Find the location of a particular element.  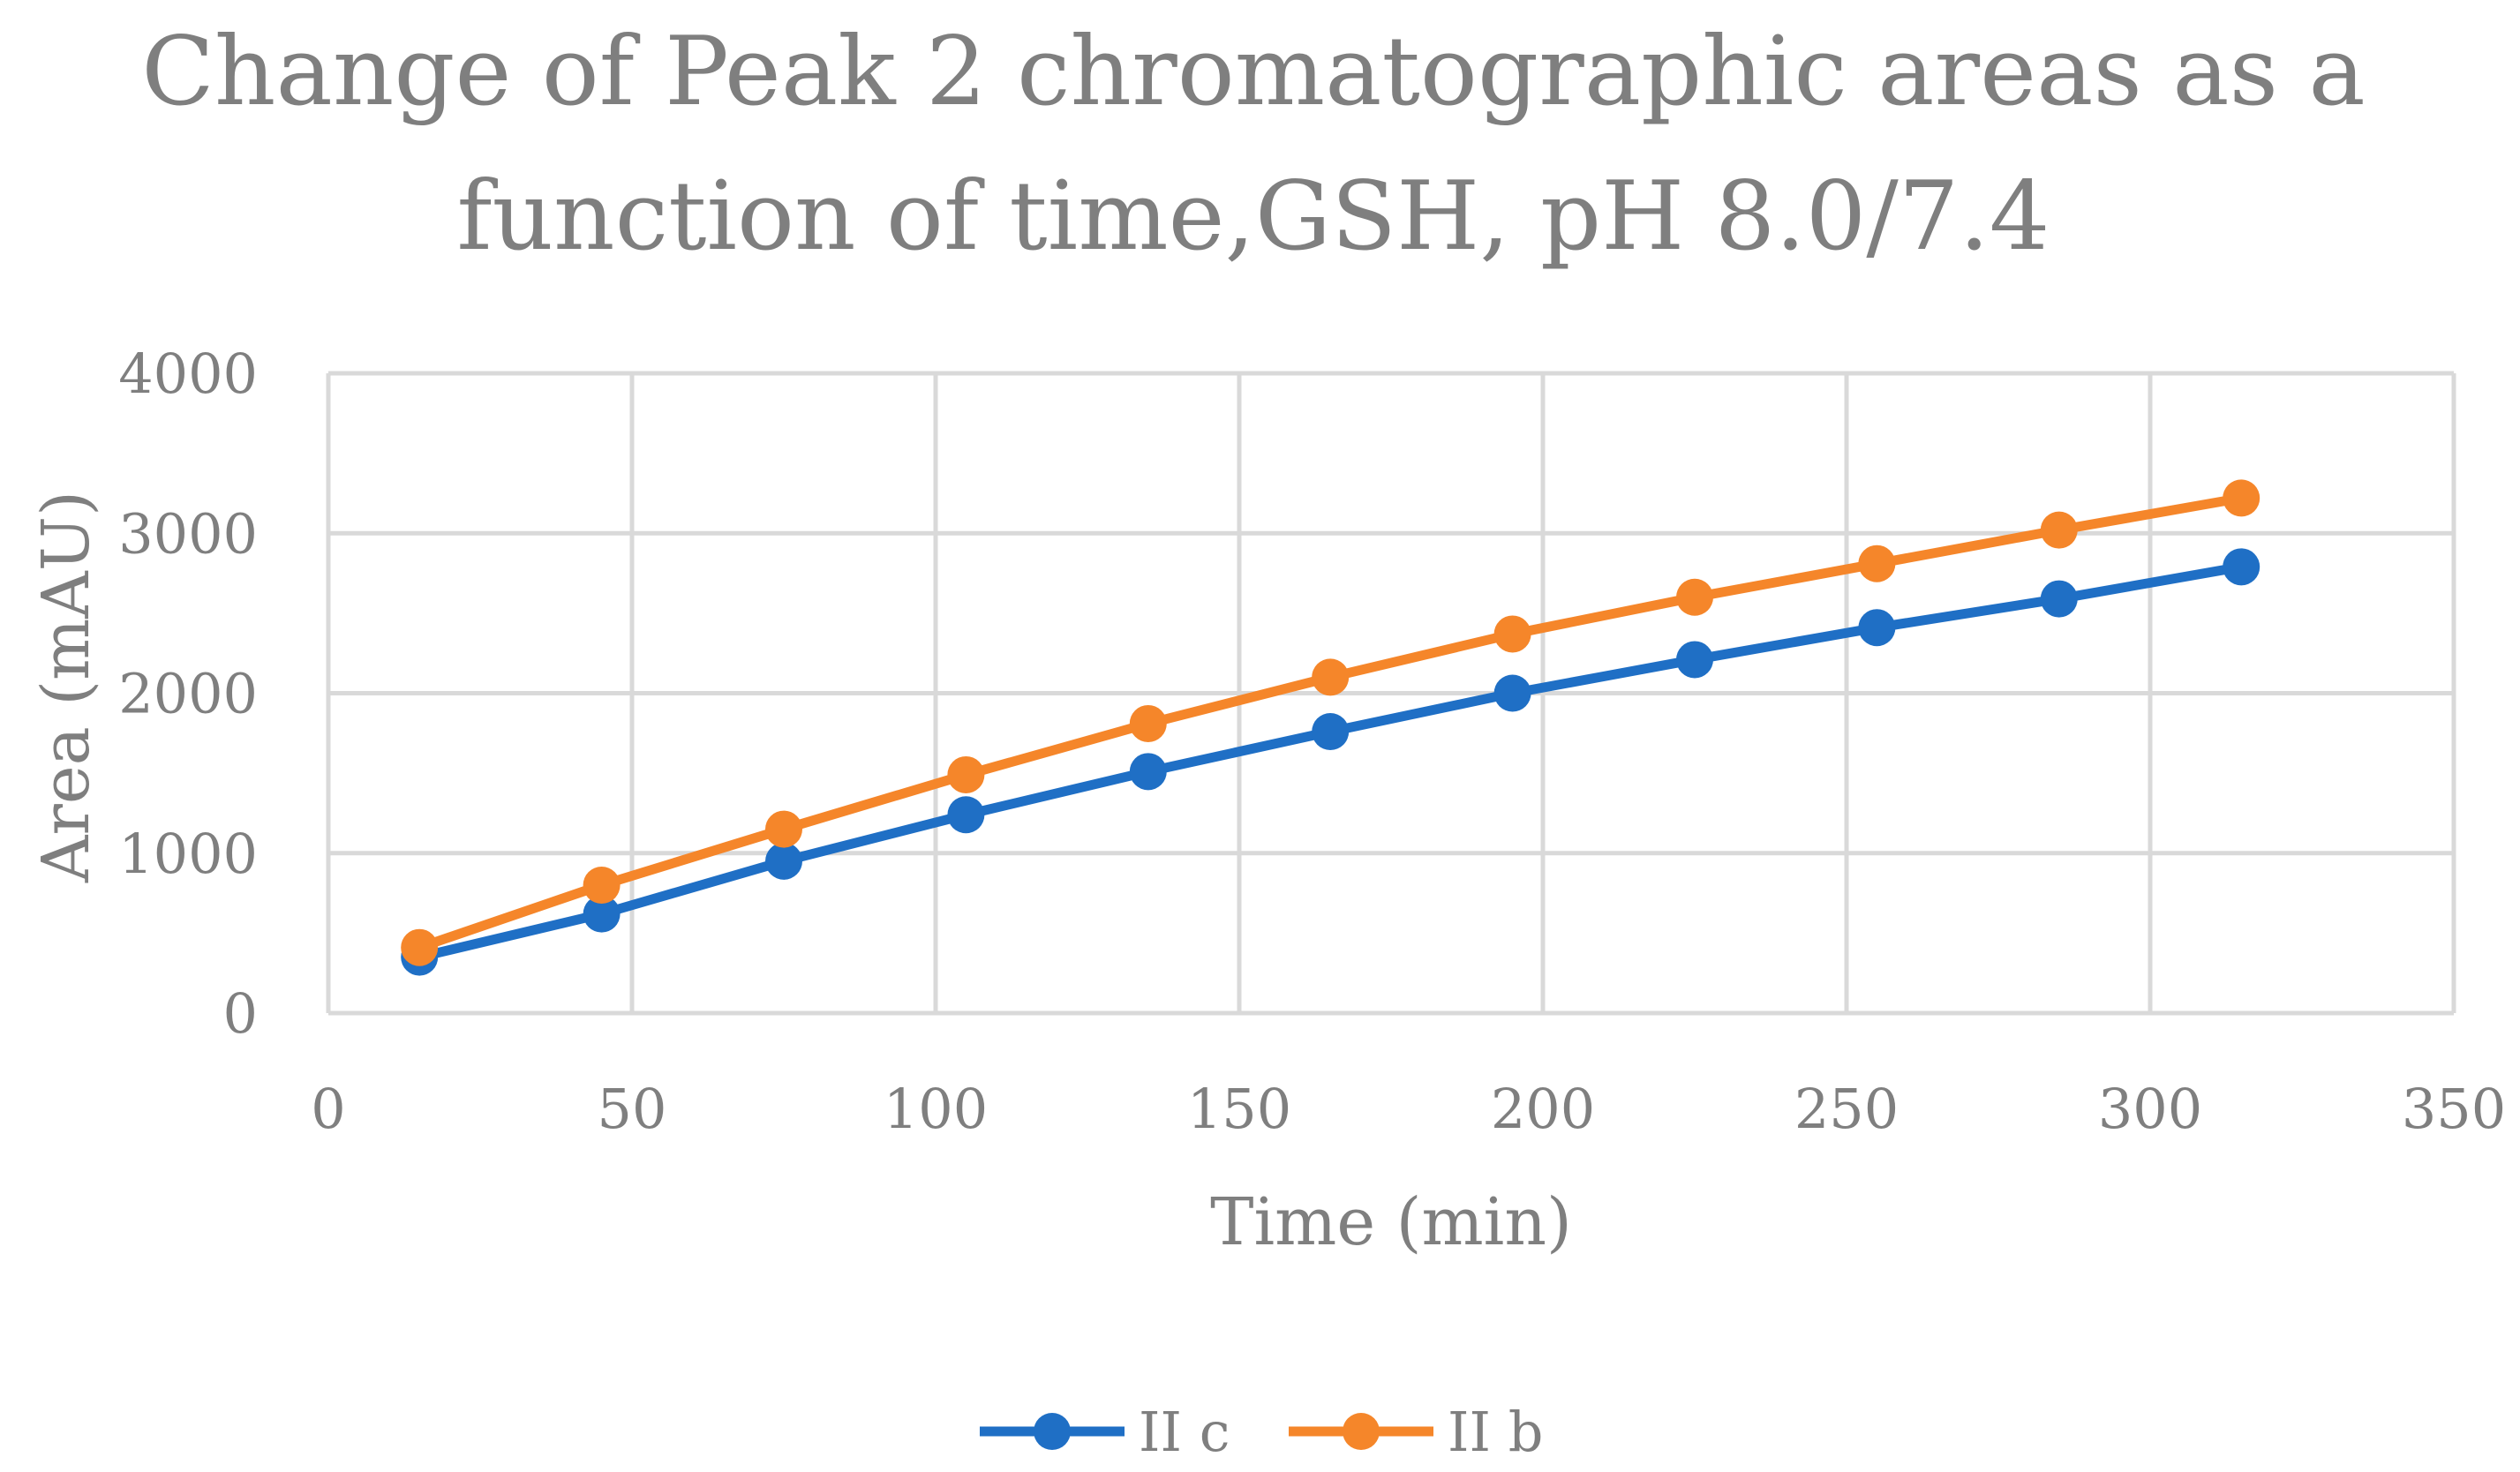

chart-title-line-2: function of time,GSH, pH 8.0/7.4 is located at coordinates (1253, 216).